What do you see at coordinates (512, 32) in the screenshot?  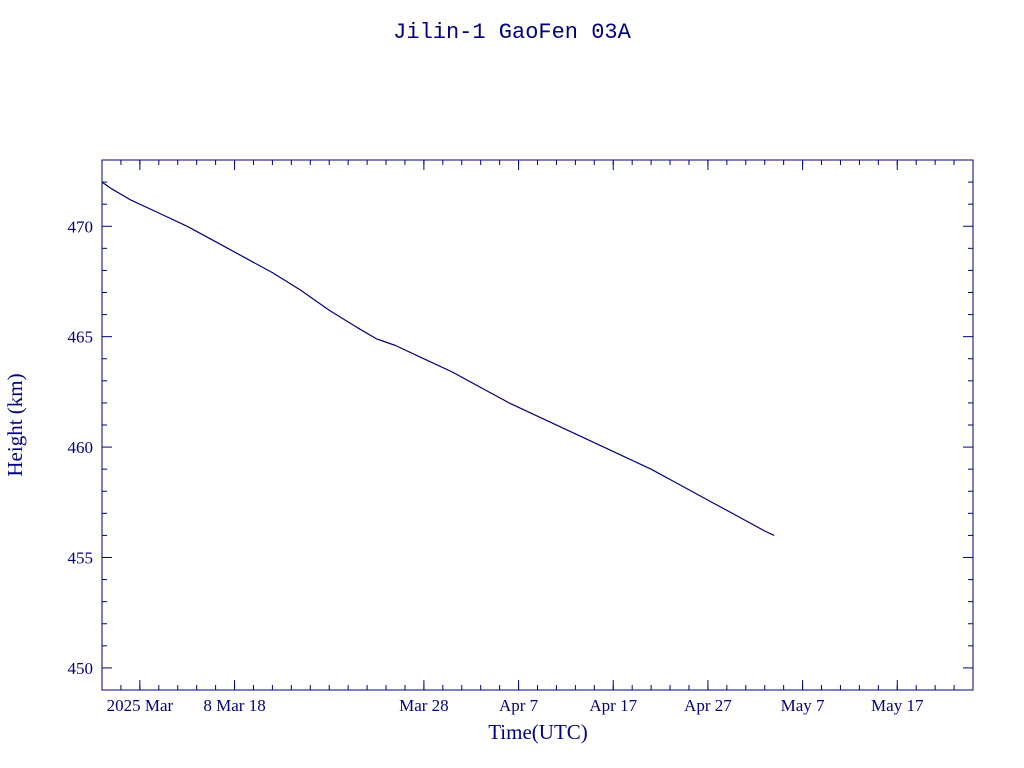 I see `chart-title: Jilin-1 GaoFen 03A` at bounding box center [512, 32].